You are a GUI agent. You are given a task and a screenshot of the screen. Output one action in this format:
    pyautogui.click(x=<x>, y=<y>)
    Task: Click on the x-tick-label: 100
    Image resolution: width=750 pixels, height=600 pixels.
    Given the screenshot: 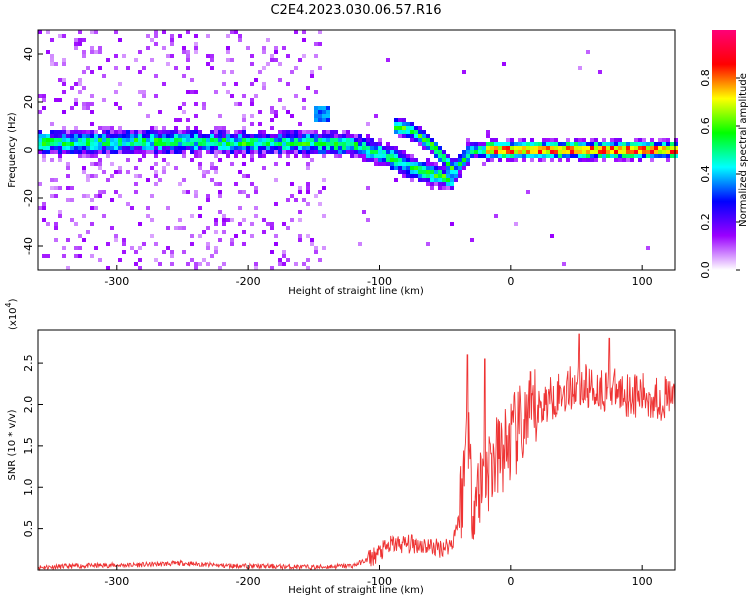 What is the action you would take?
    pyautogui.click(x=642, y=581)
    